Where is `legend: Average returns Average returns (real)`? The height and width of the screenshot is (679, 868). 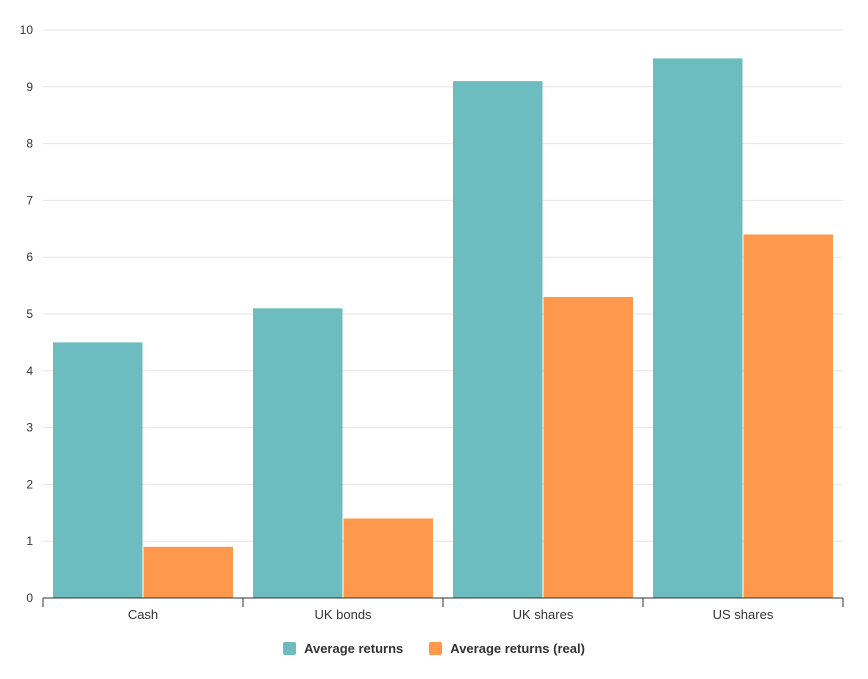
legend: Average returns Average returns (real) is located at coordinates (434, 648).